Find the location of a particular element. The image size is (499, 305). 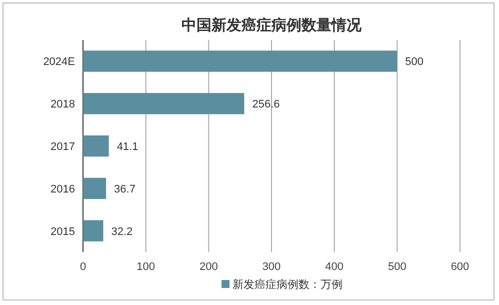

data-label: 41.1 is located at coordinates (127, 147).